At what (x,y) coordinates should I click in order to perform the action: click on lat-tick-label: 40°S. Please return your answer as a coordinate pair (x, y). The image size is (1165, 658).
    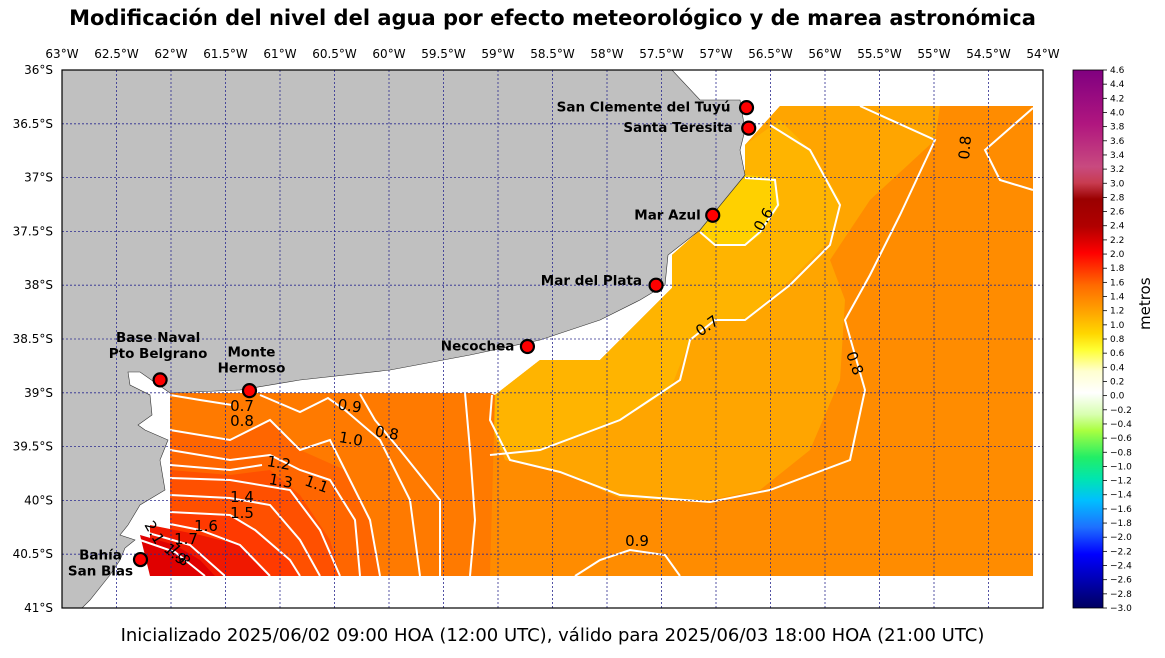
    Looking at the image, I should click on (38, 500).